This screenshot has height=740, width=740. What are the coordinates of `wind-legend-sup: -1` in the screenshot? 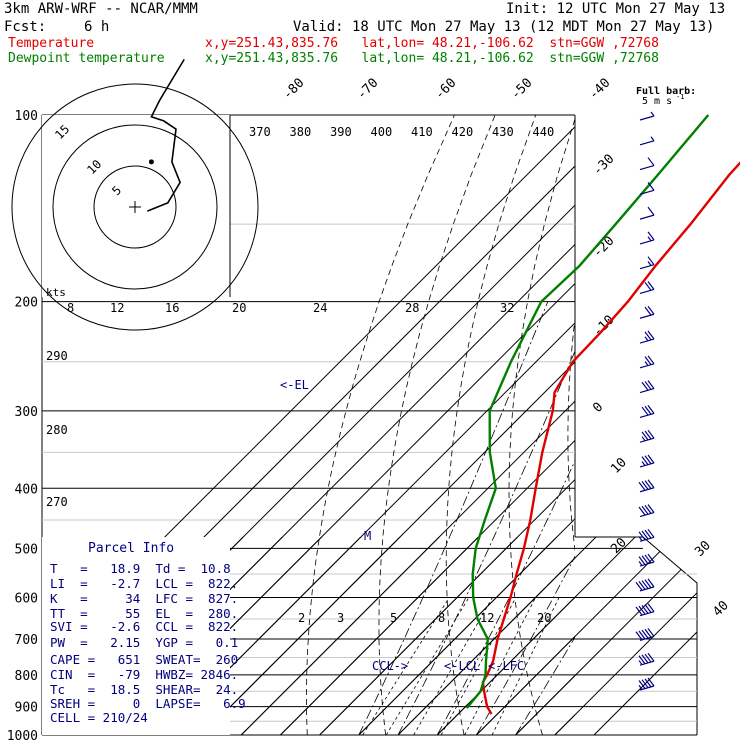 It's located at (680, 97).